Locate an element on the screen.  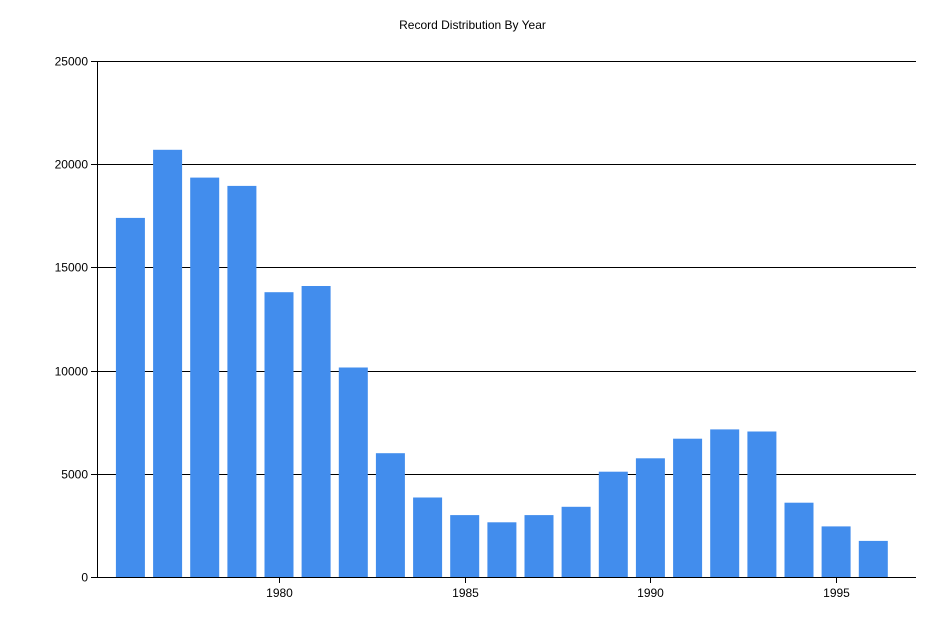
bar-1985 is located at coordinates (465, 546).